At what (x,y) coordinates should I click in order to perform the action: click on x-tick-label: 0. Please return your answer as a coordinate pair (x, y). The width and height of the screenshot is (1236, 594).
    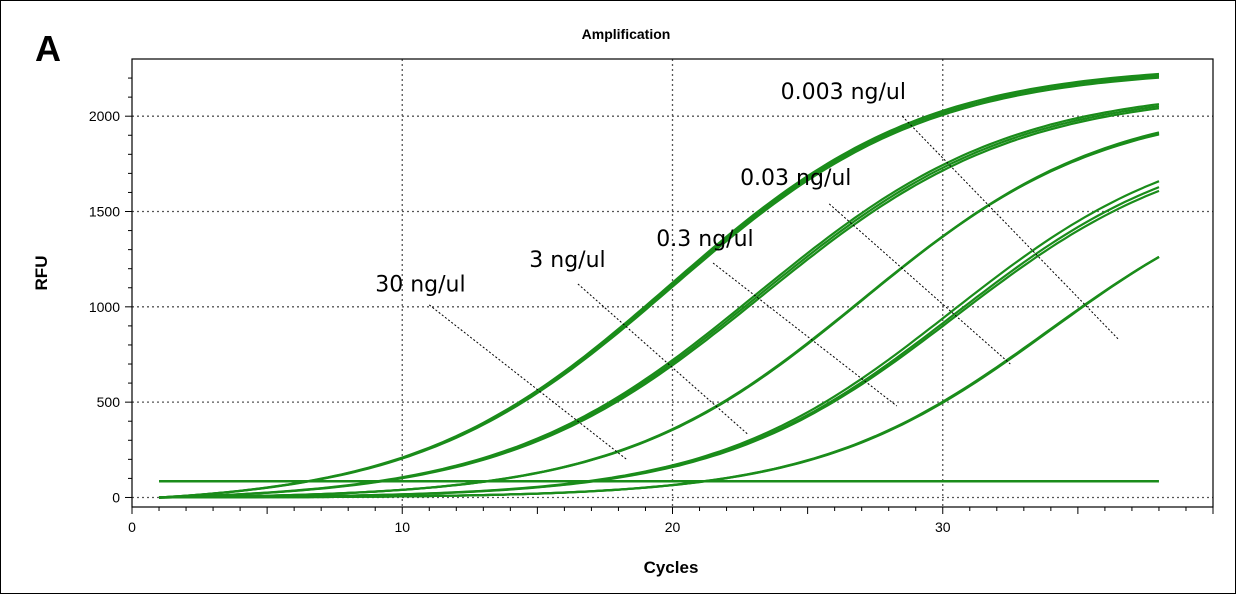
    Looking at the image, I should click on (132, 527).